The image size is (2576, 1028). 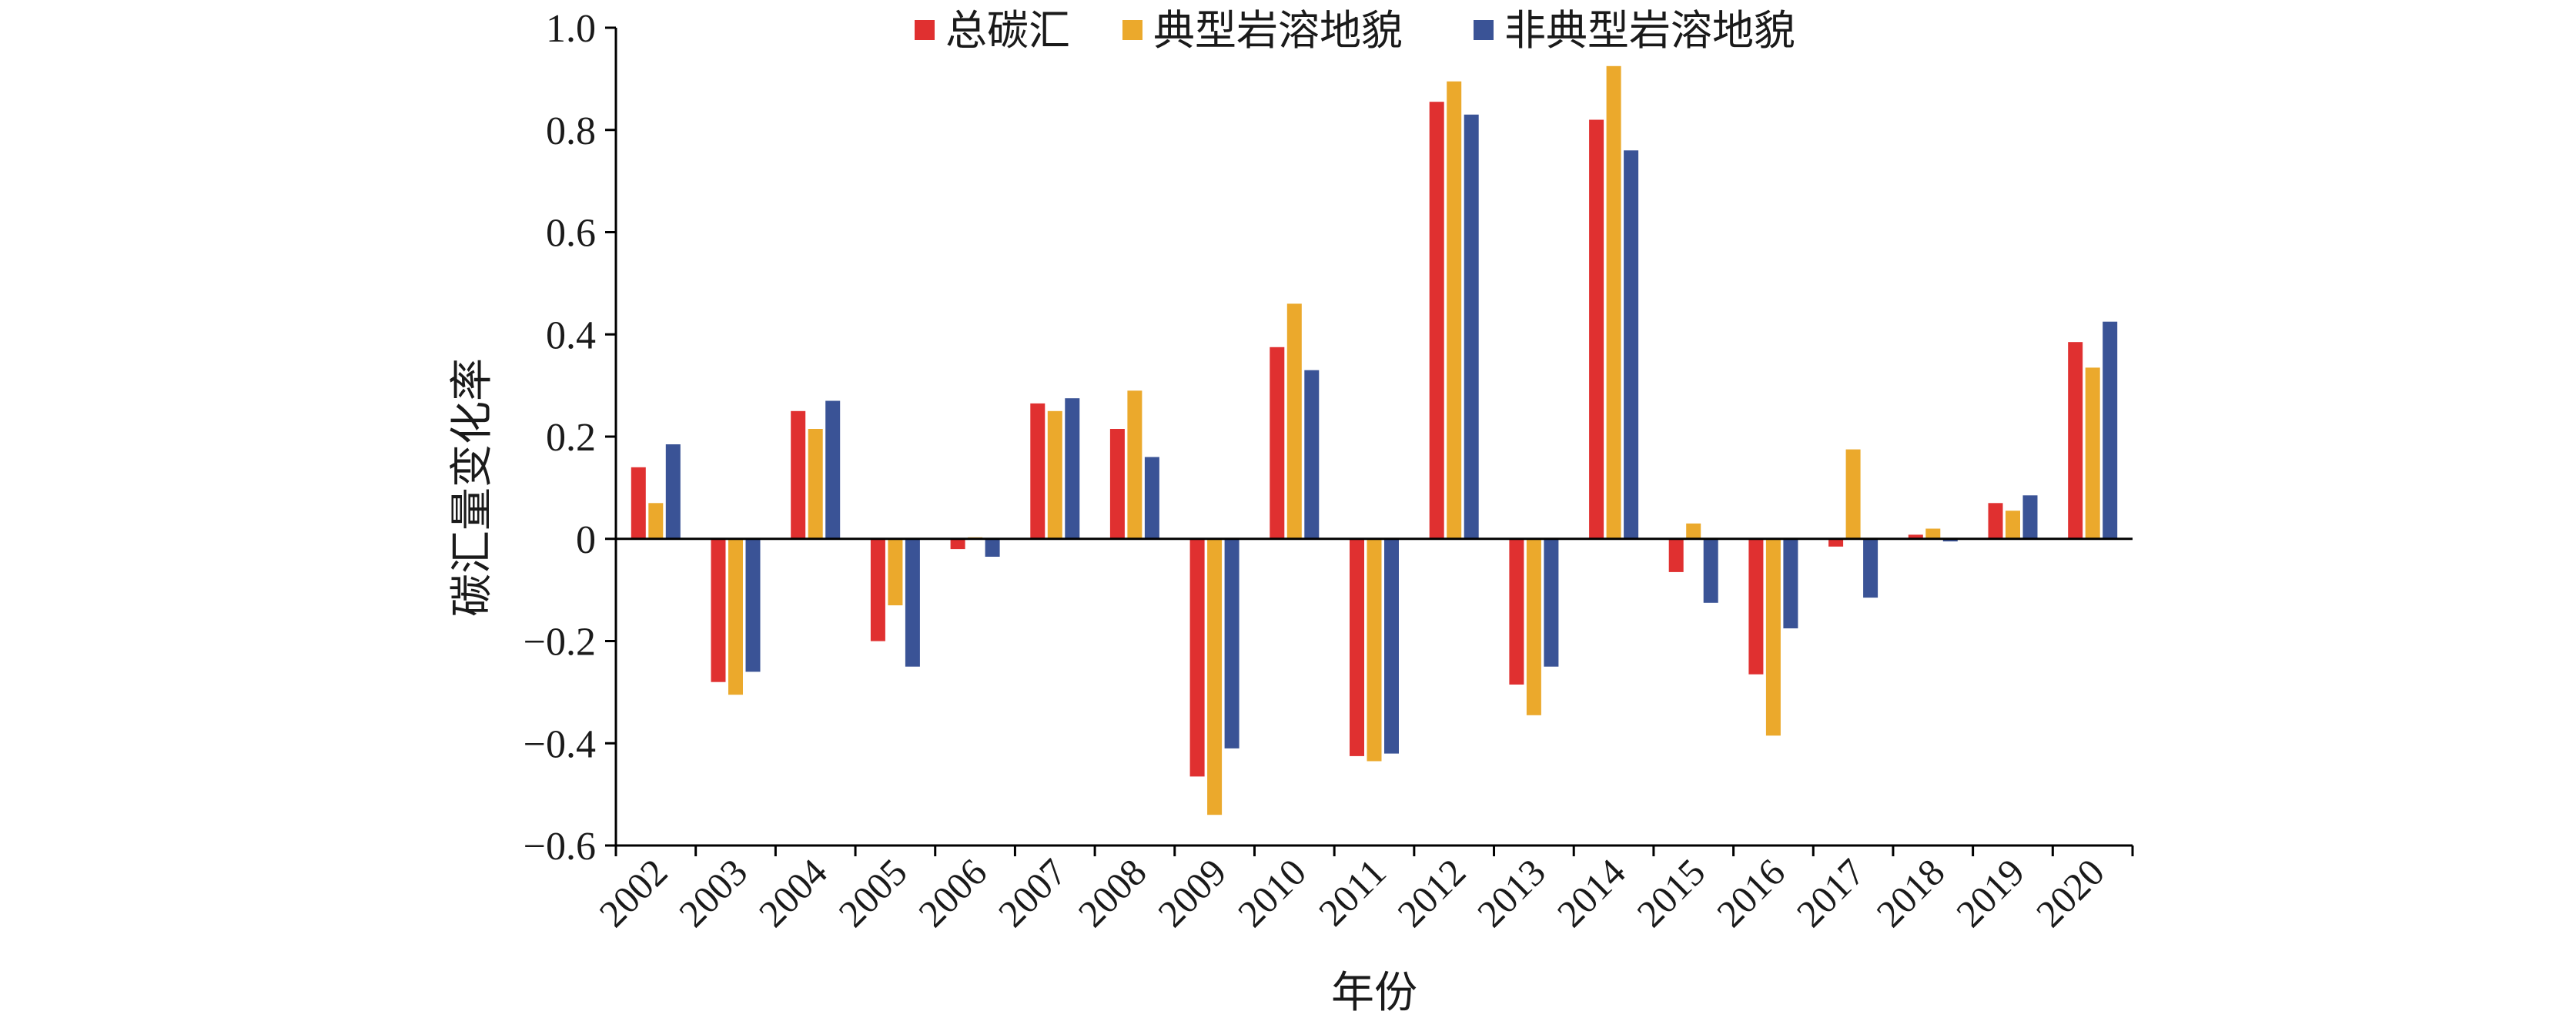 What do you see at coordinates (2071, 893) in the screenshot?
I see `x-tick-label: 2020` at bounding box center [2071, 893].